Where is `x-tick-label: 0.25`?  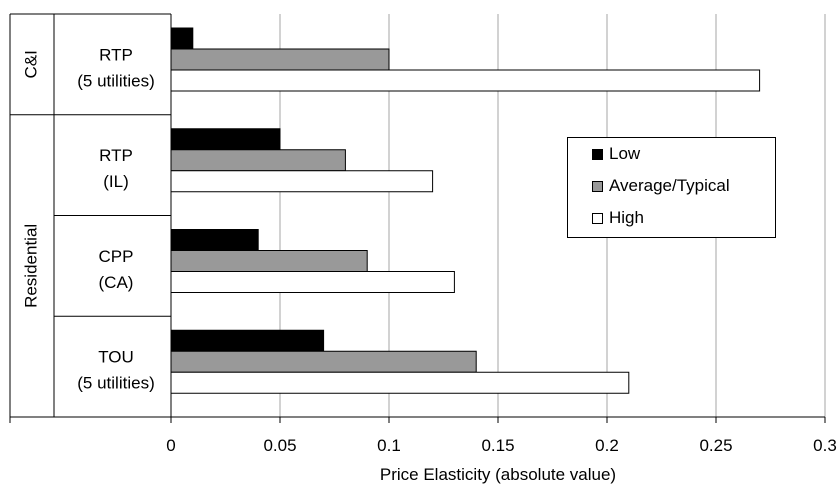
x-tick-label: 0.25 is located at coordinates (715, 445).